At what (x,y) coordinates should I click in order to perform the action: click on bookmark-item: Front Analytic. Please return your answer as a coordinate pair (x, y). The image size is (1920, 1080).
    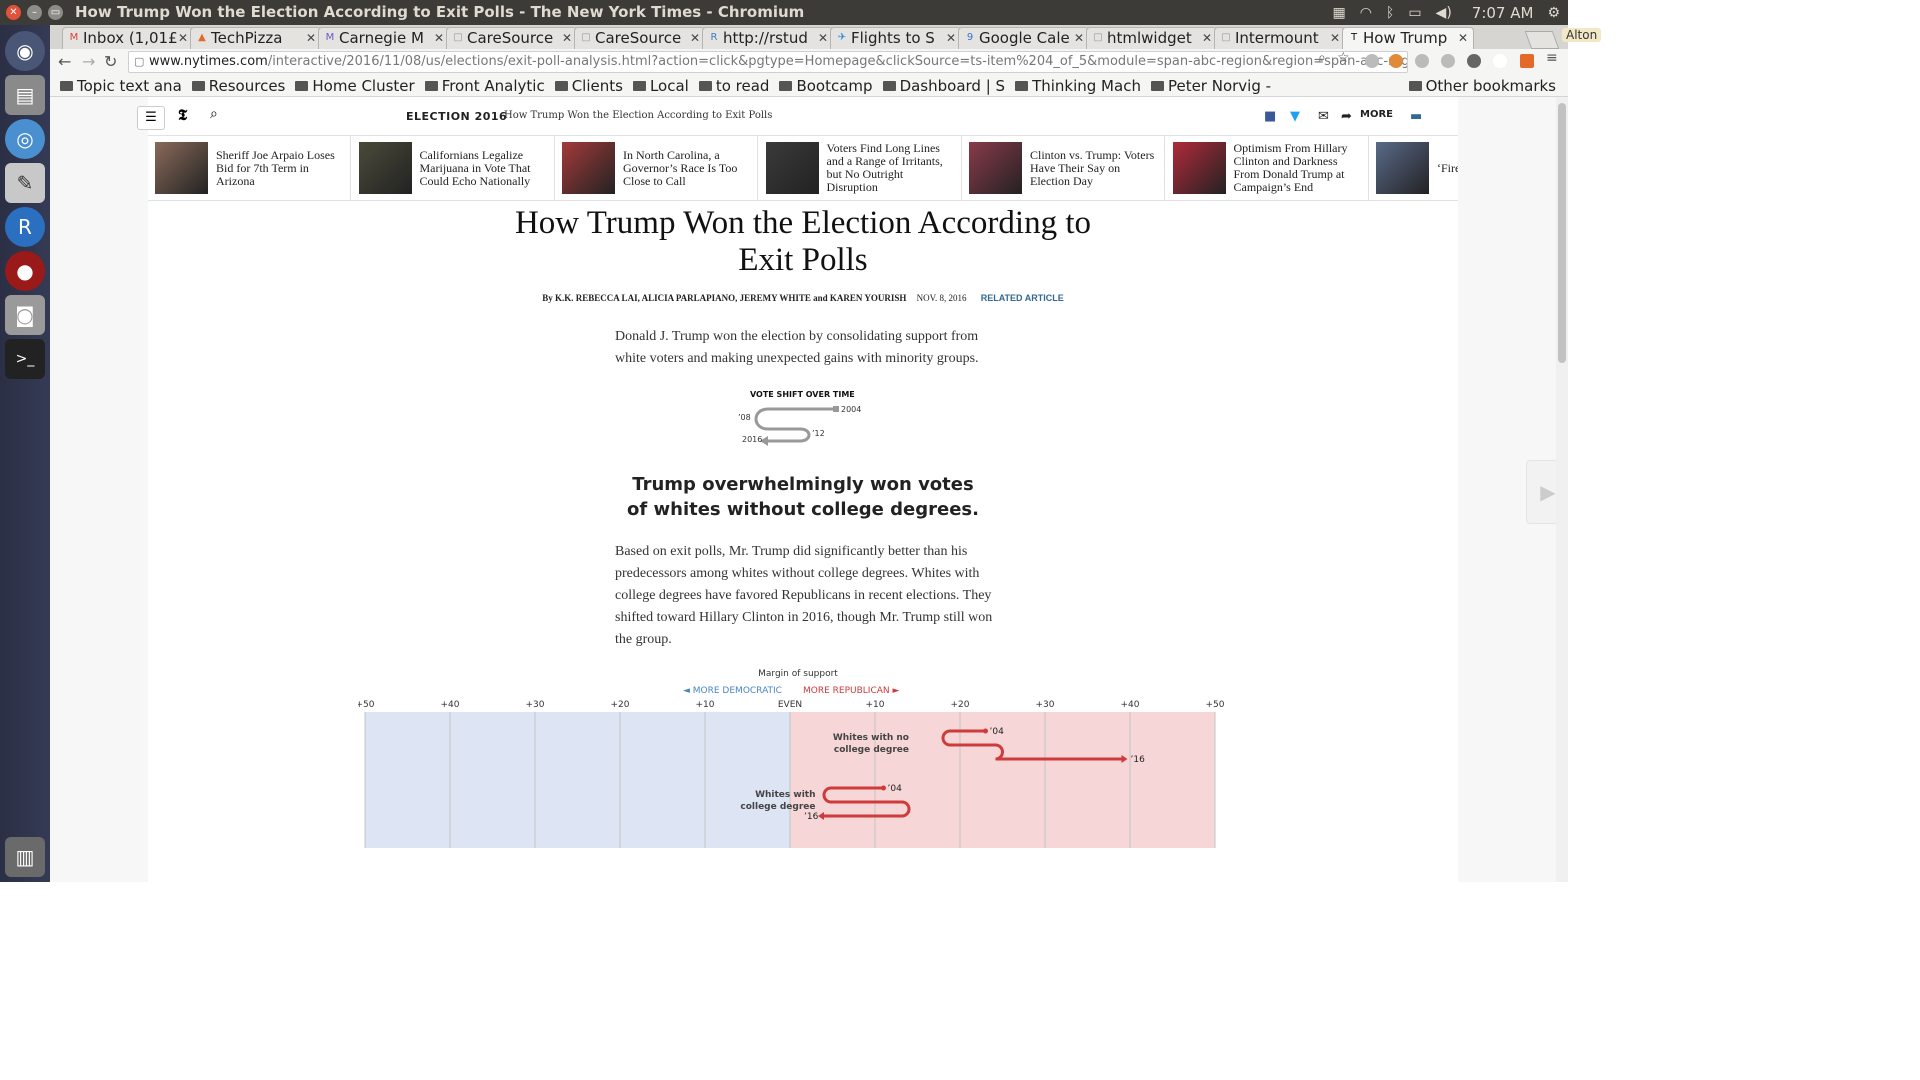
    Looking at the image, I should click on (484, 86).